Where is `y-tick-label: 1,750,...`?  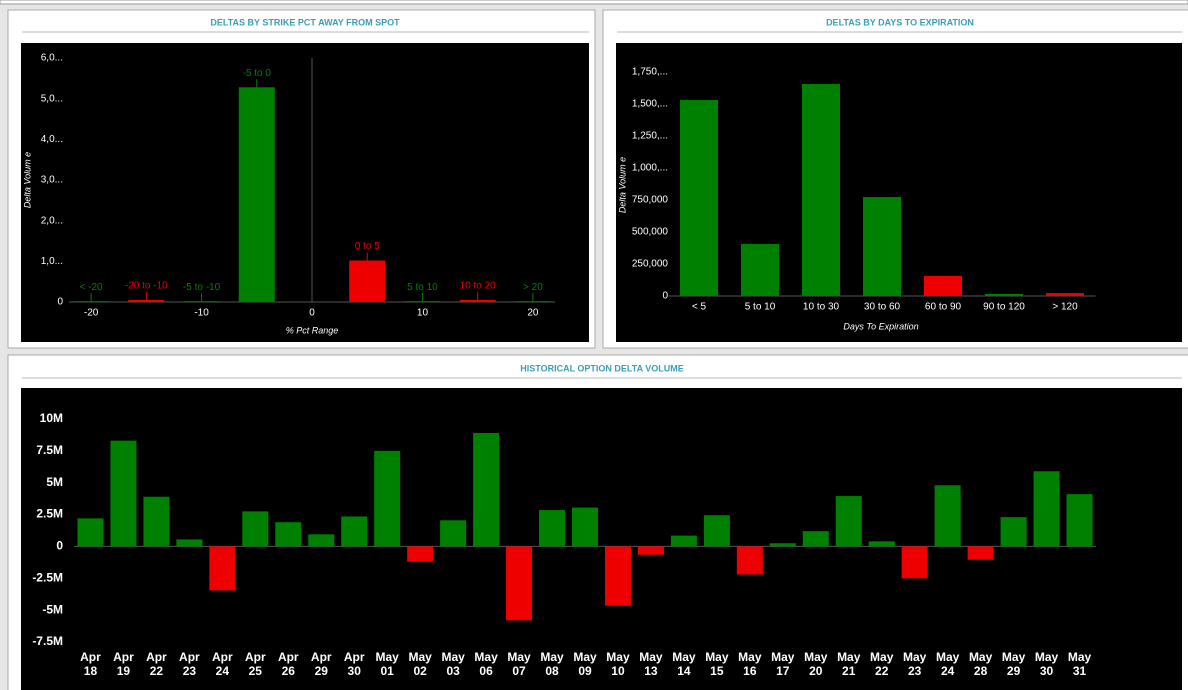 y-tick-label: 1,750,... is located at coordinates (650, 72).